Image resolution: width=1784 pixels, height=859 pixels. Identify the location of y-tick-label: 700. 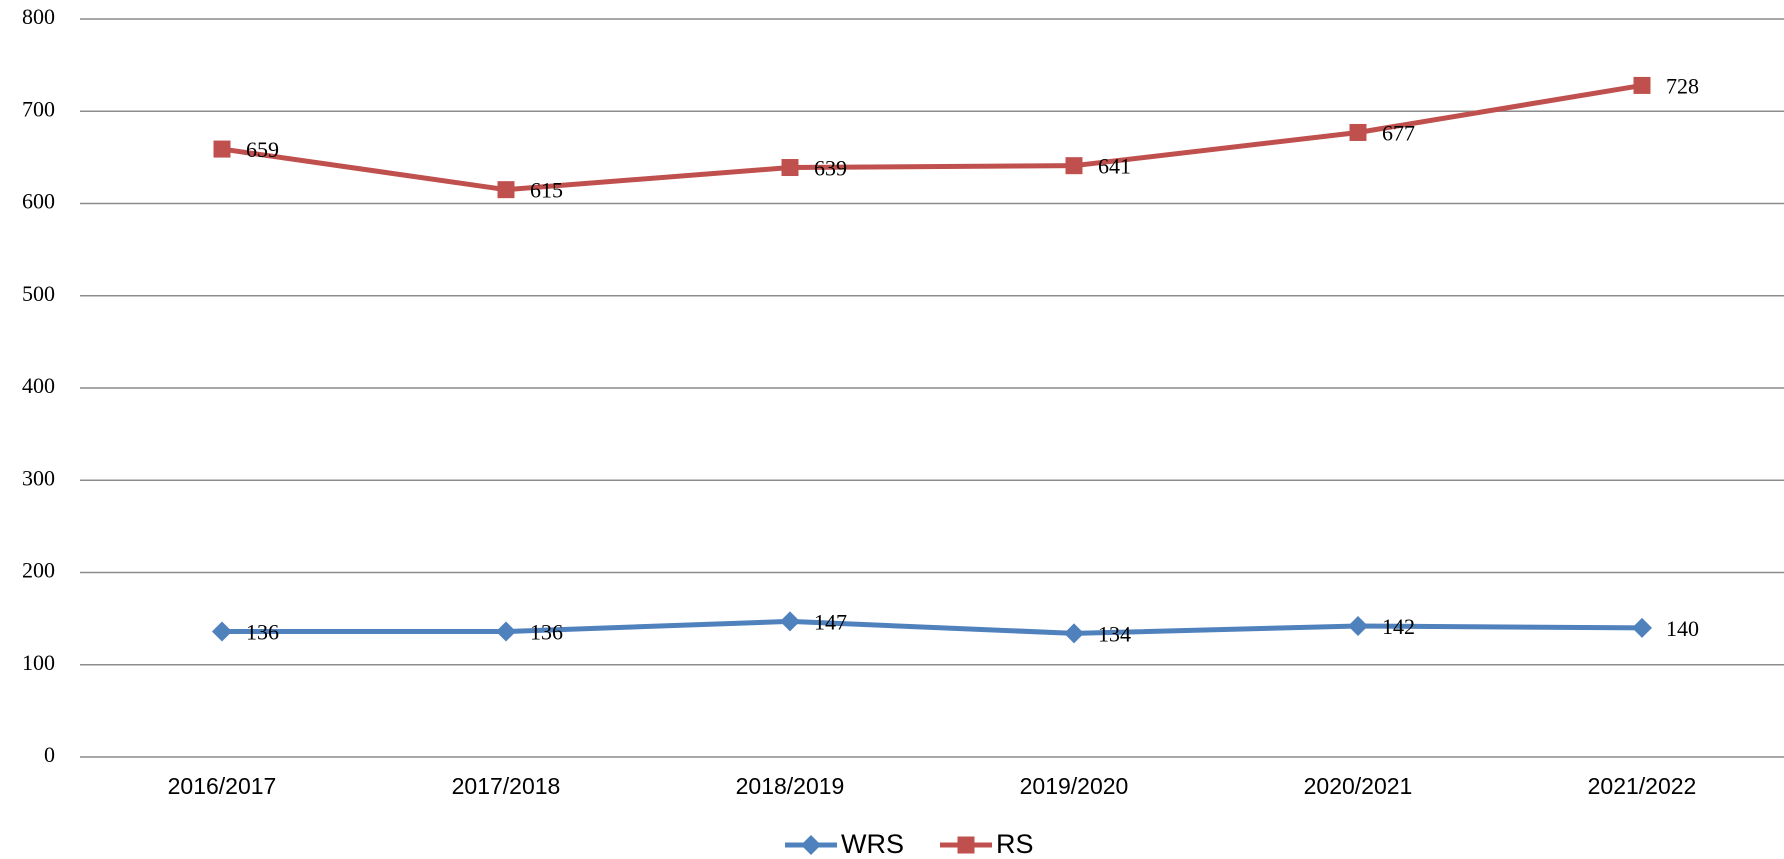
(38, 108).